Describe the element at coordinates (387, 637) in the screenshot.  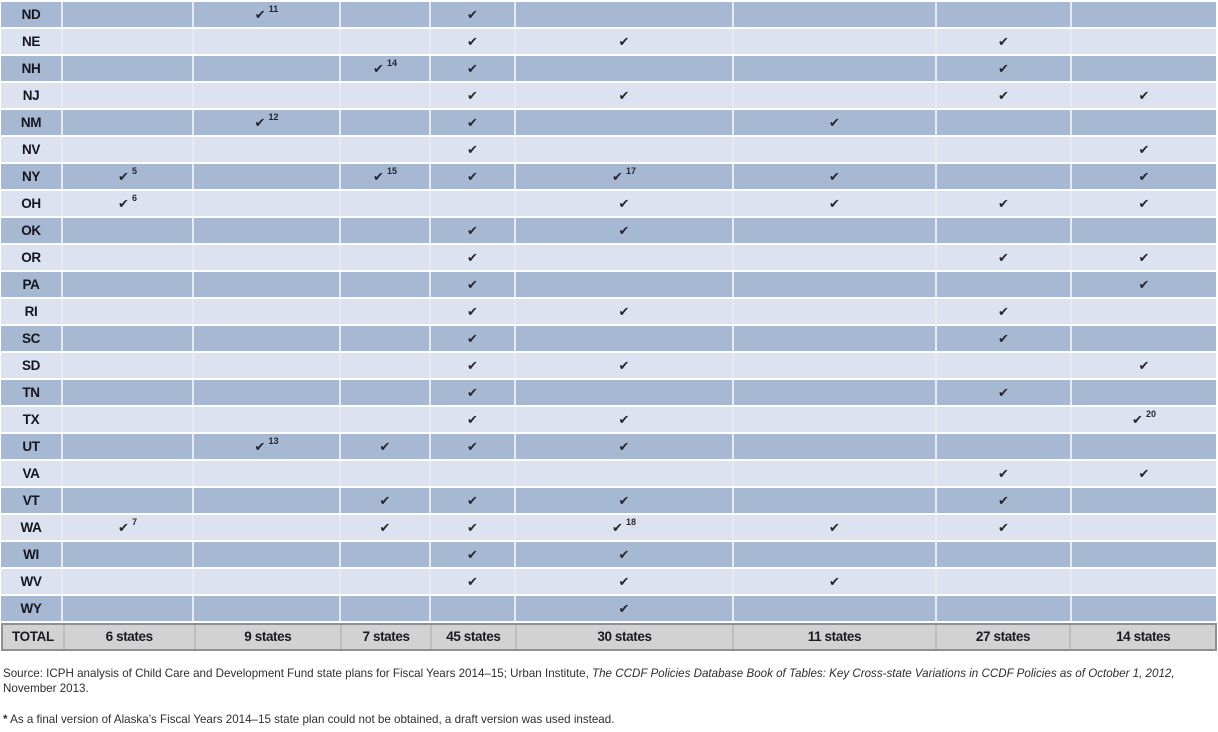
I see `total-col3: 7 states` at that location.